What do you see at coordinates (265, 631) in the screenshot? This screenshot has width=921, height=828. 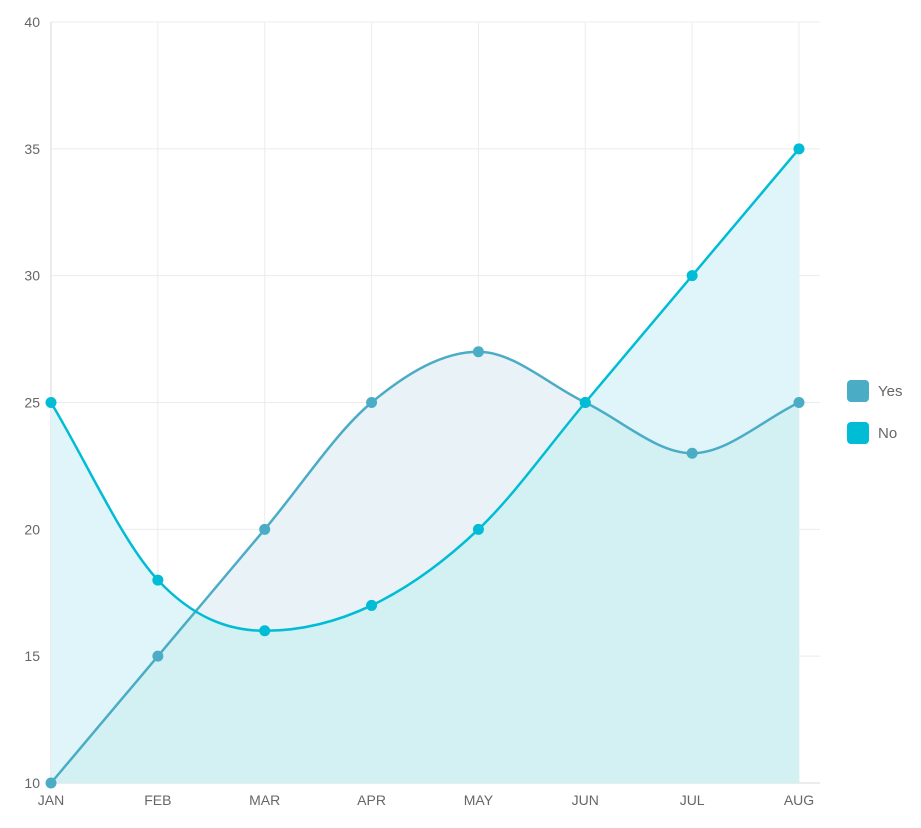 I see `point-no-mar` at bounding box center [265, 631].